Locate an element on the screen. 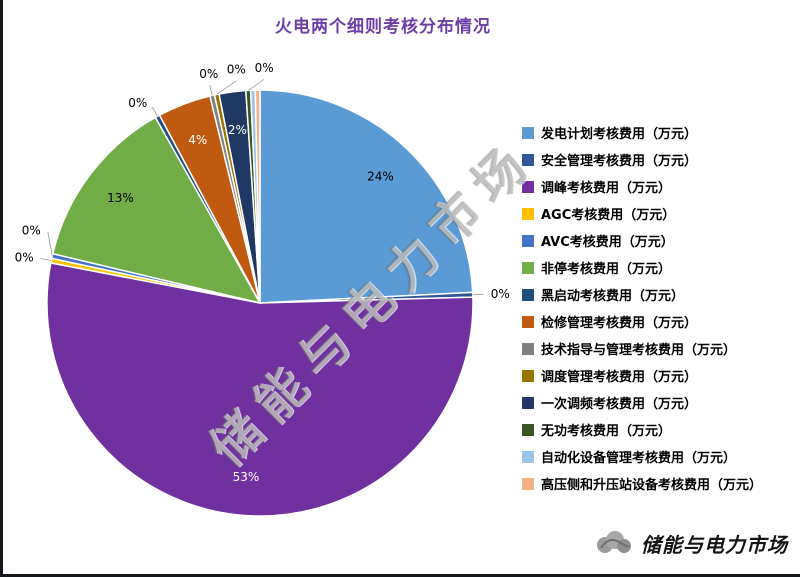 This screenshot has height=577, width=800. slice-percent-label: 2% is located at coordinates (237, 130).